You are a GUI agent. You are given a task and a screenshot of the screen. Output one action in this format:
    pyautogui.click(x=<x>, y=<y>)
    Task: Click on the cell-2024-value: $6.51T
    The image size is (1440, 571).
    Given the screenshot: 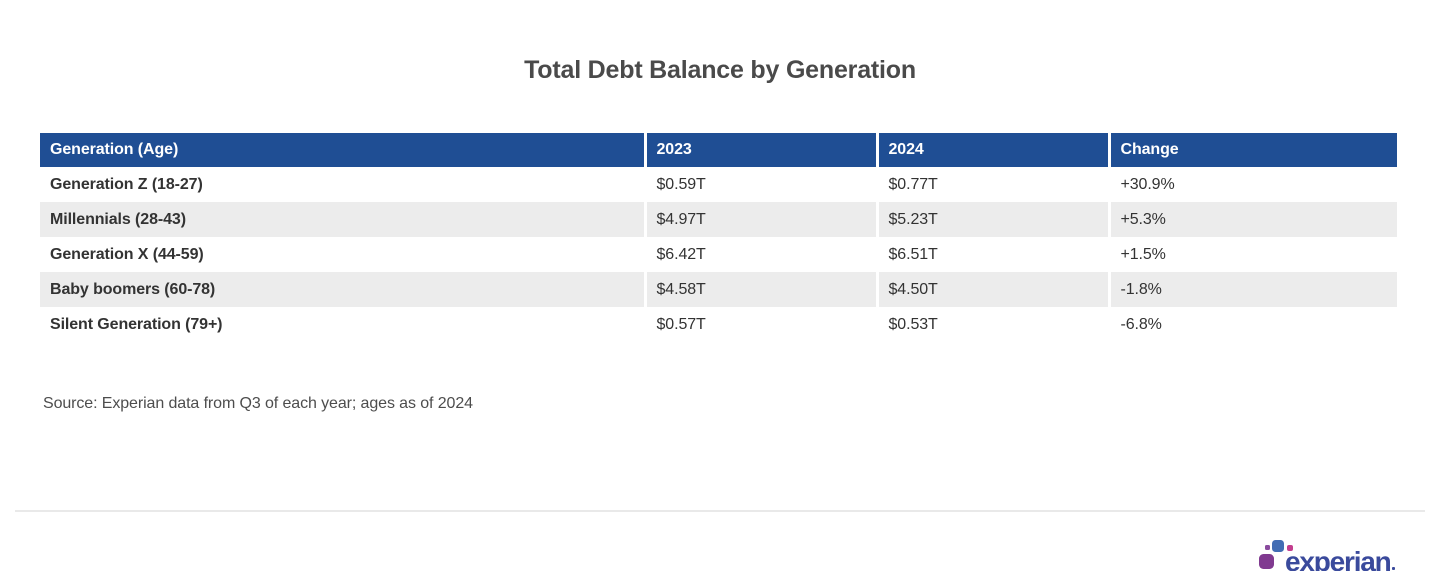 What is the action you would take?
    pyautogui.click(x=992, y=254)
    